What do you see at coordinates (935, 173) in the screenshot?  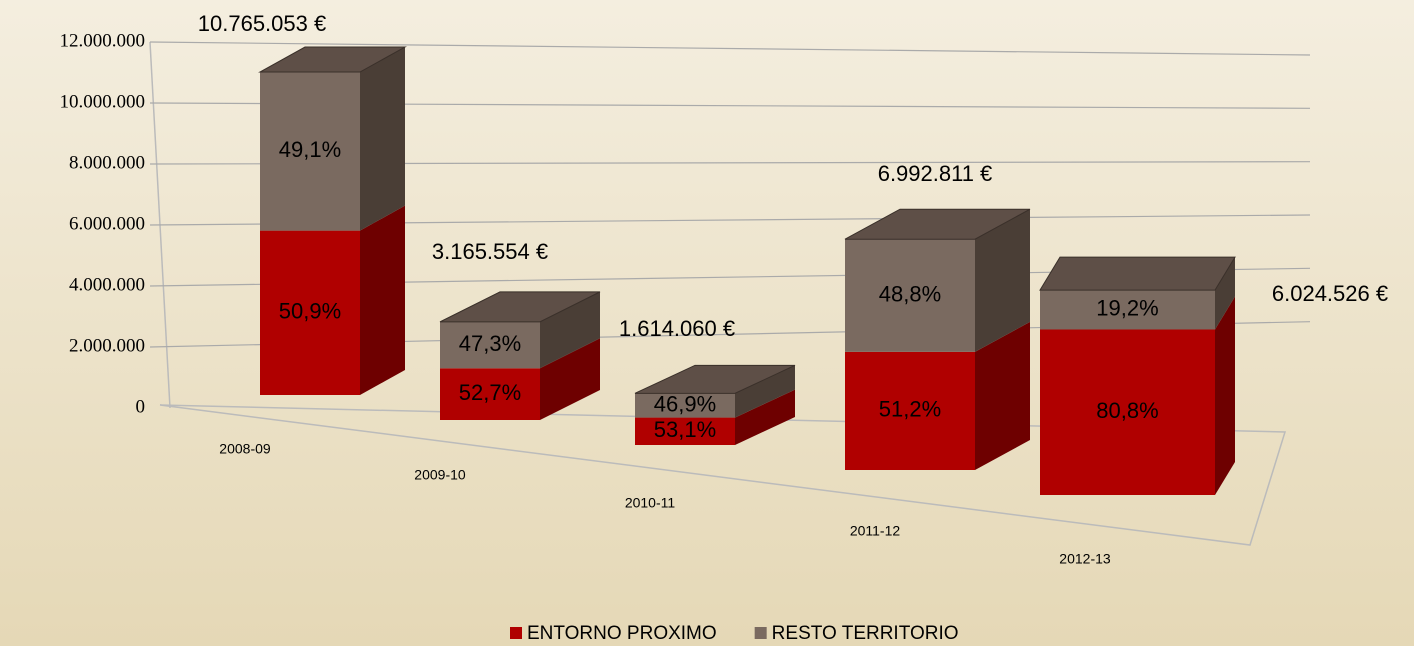 I see `total-label: 6.992.811 €` at bounding box center [935, 173].